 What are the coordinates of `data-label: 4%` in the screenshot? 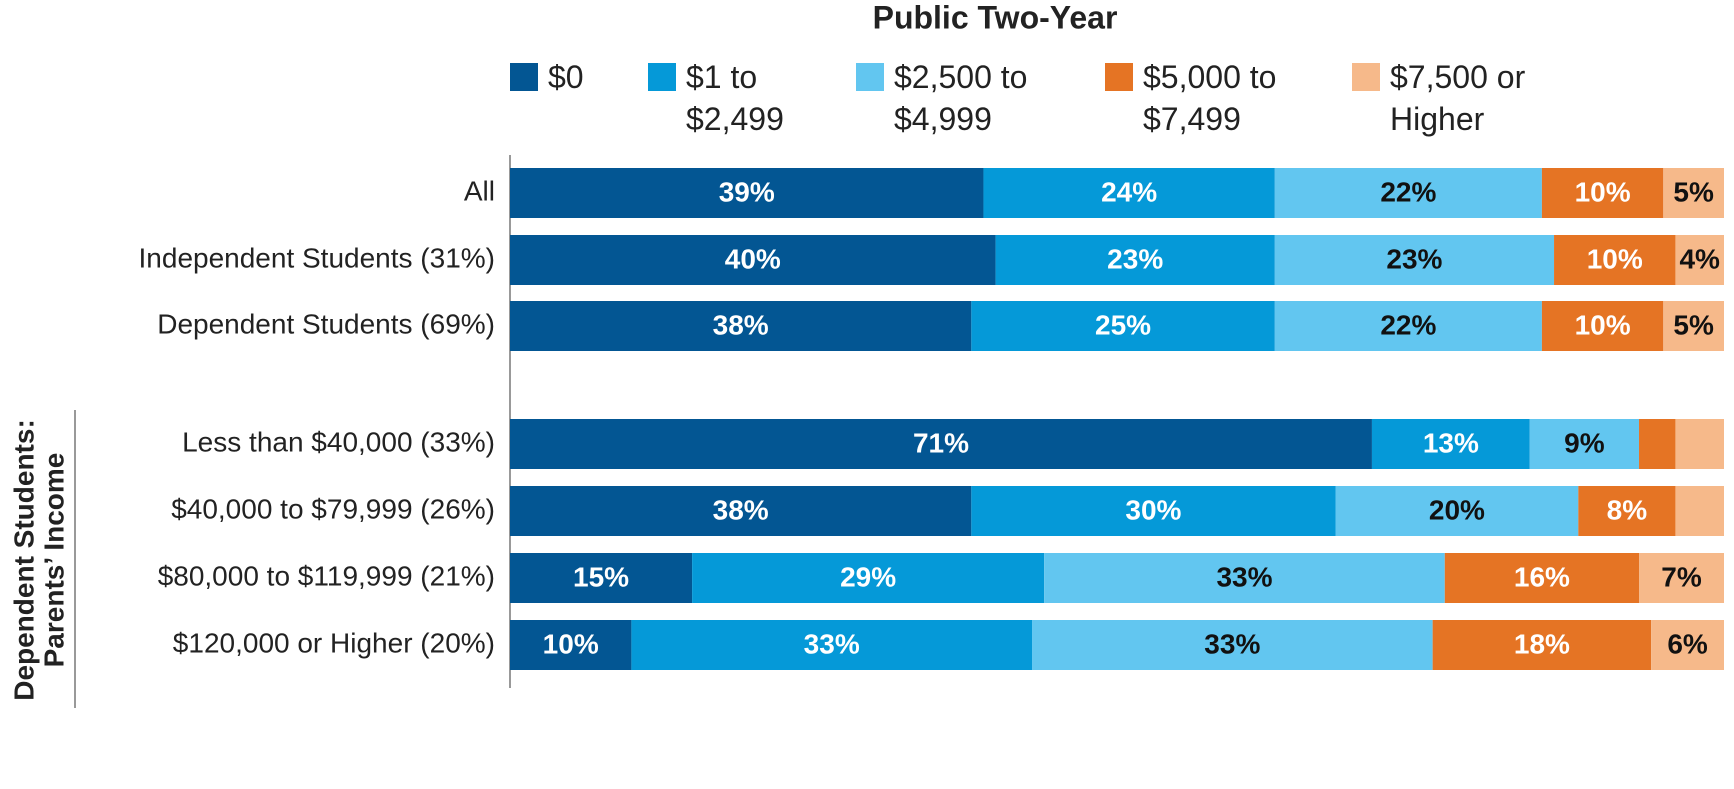 It's located at (1699, 258).